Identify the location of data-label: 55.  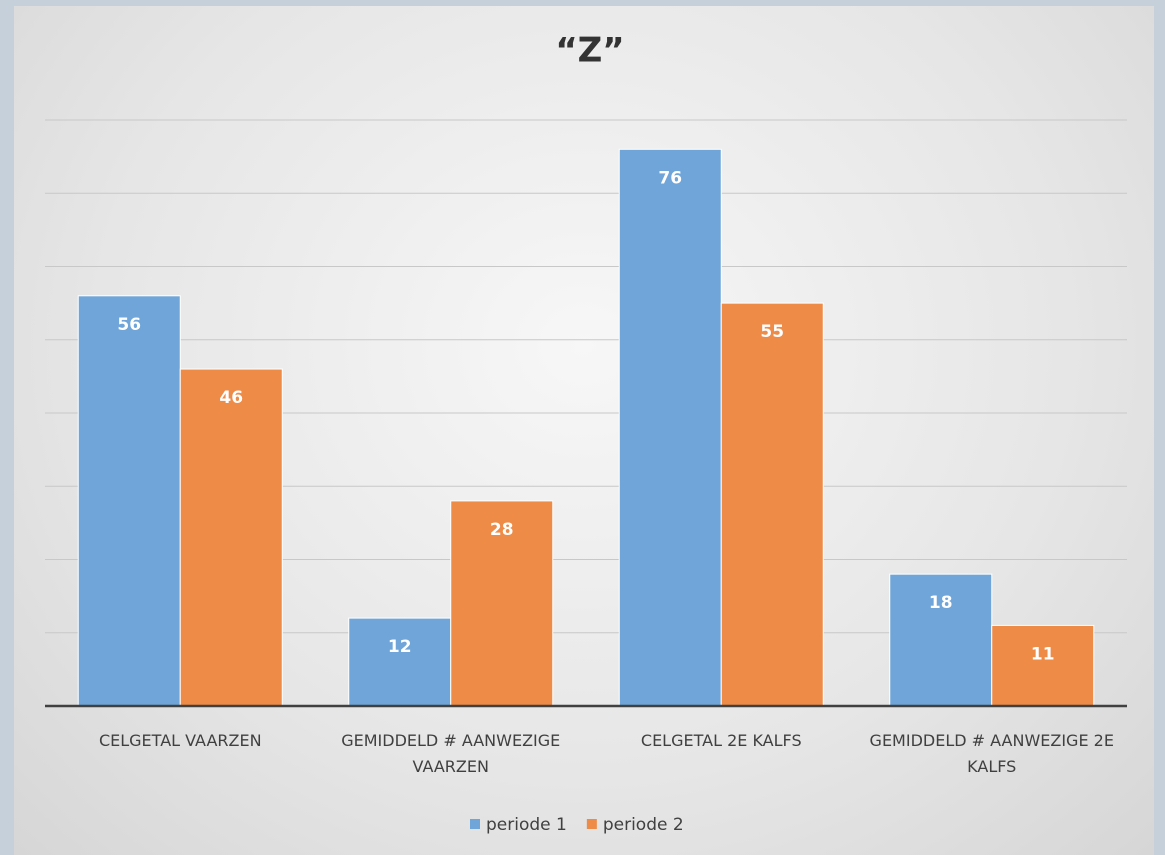
(772, 332).